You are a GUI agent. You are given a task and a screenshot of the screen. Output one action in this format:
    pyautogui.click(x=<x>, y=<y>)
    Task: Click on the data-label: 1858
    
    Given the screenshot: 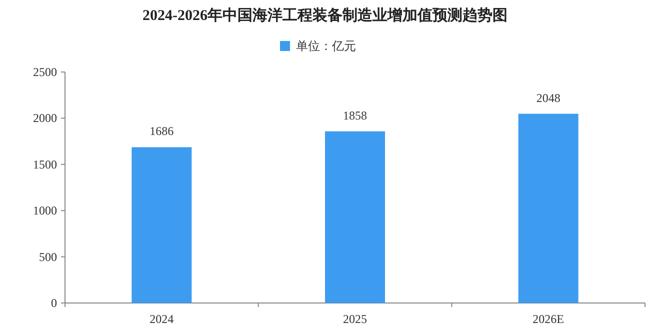 What is the action you would take?
    pyautogui.click(x=355, y=115)
    